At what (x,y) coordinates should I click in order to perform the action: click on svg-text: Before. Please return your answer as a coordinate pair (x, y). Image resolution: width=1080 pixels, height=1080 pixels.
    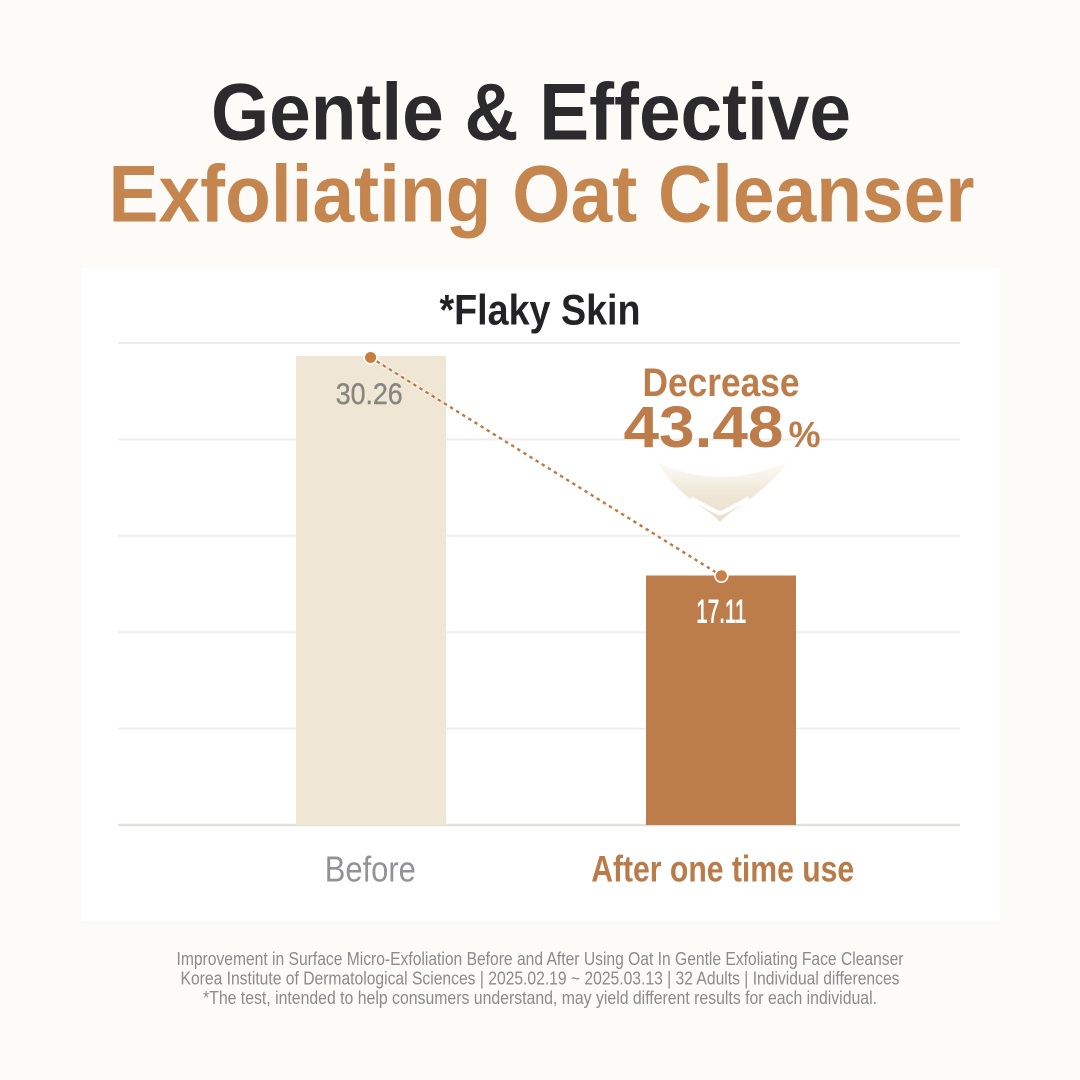
    Looking at the image, I should click on (370, 869).